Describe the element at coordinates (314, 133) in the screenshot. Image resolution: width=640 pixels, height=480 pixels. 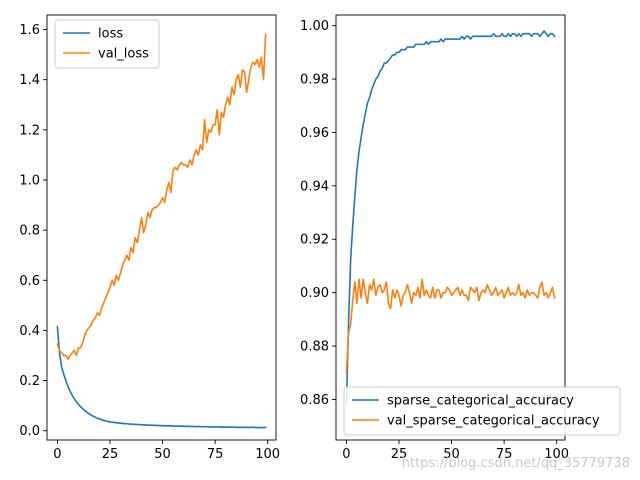
I see `y-tick-label: 0.96` at that location.